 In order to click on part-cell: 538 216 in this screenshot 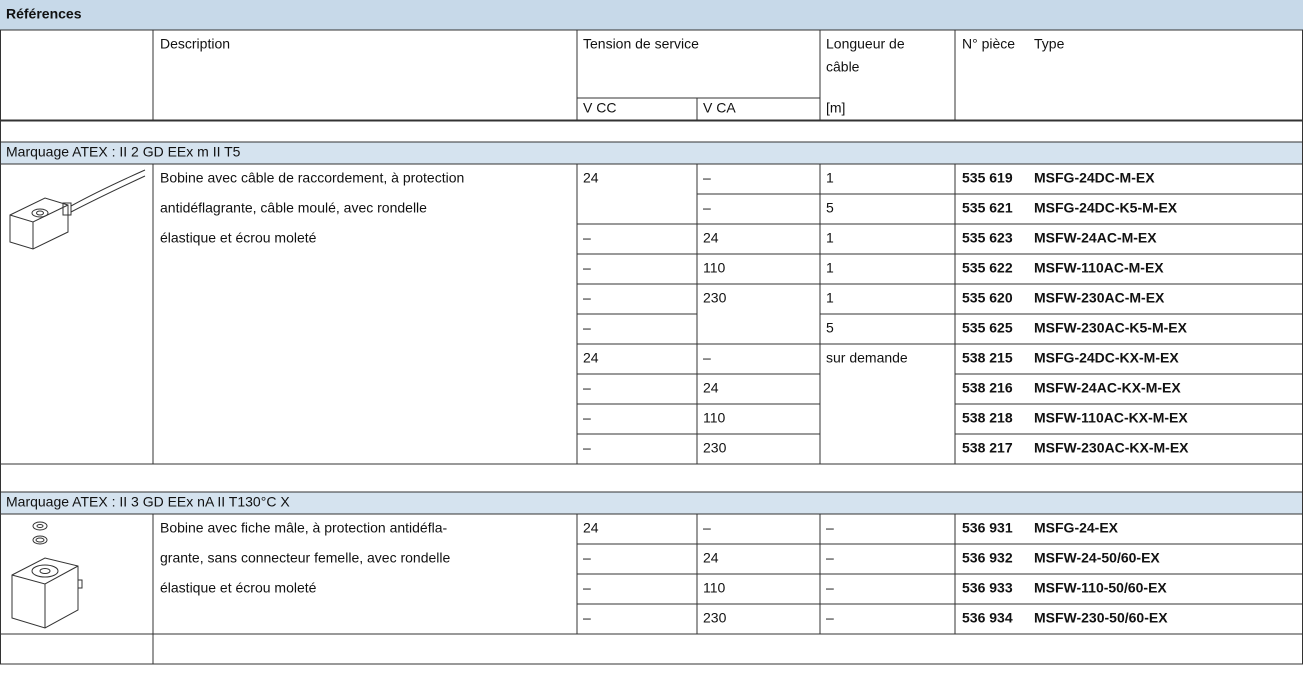, I will do `click(987, 388)`.